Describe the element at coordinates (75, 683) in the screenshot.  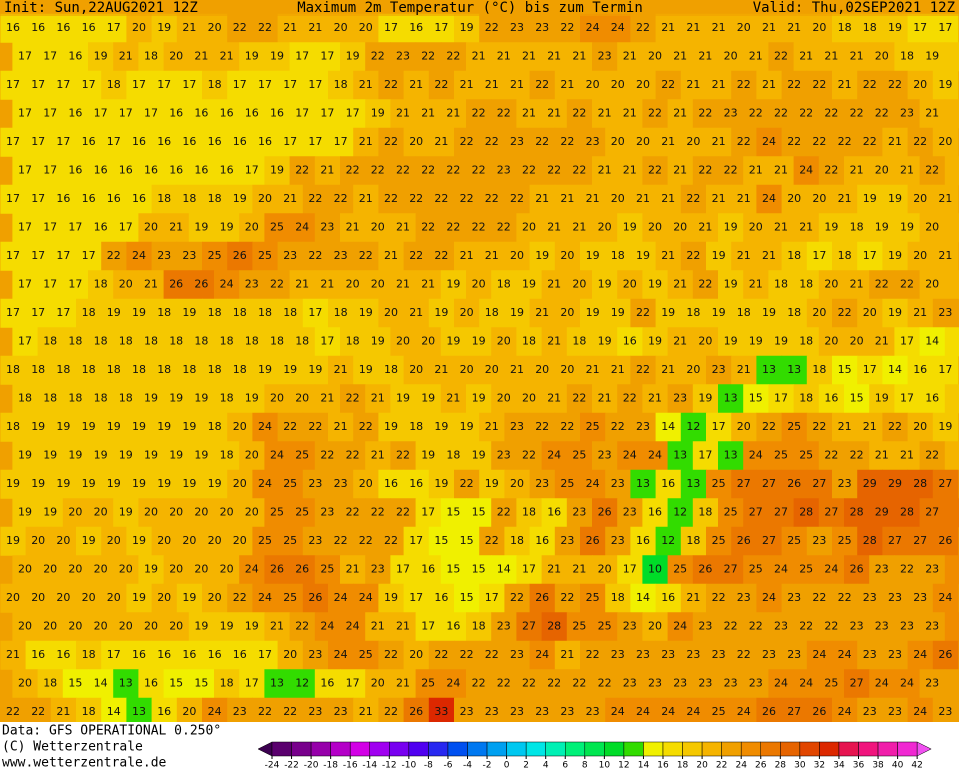
I see `temperature-value: 15` at that location.